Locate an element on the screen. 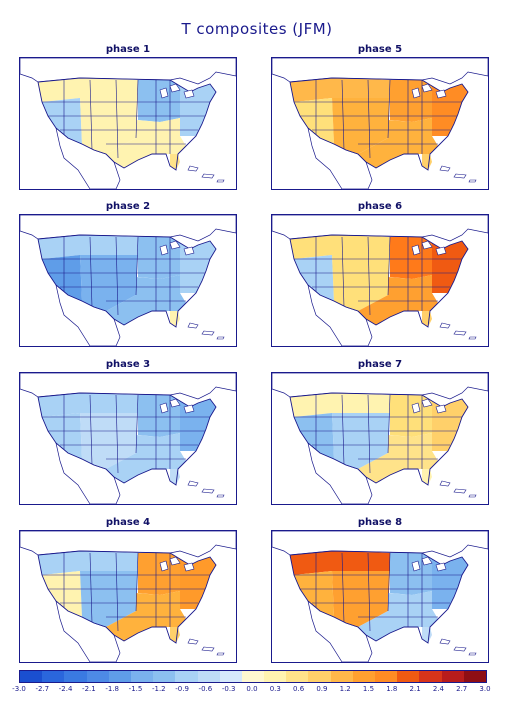 The image size is (514, 720). colorbar-tick-label: 2.1 is located at coordinates (415, 689).